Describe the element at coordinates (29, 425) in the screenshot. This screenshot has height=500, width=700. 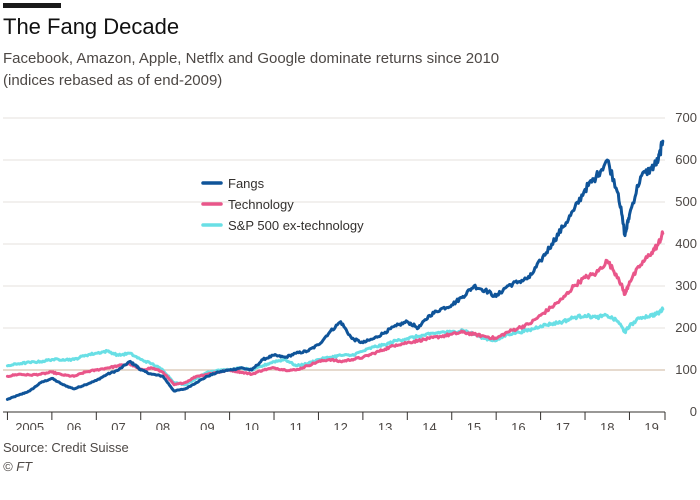
I see `x-tick-label-2005: 2005` at that location.